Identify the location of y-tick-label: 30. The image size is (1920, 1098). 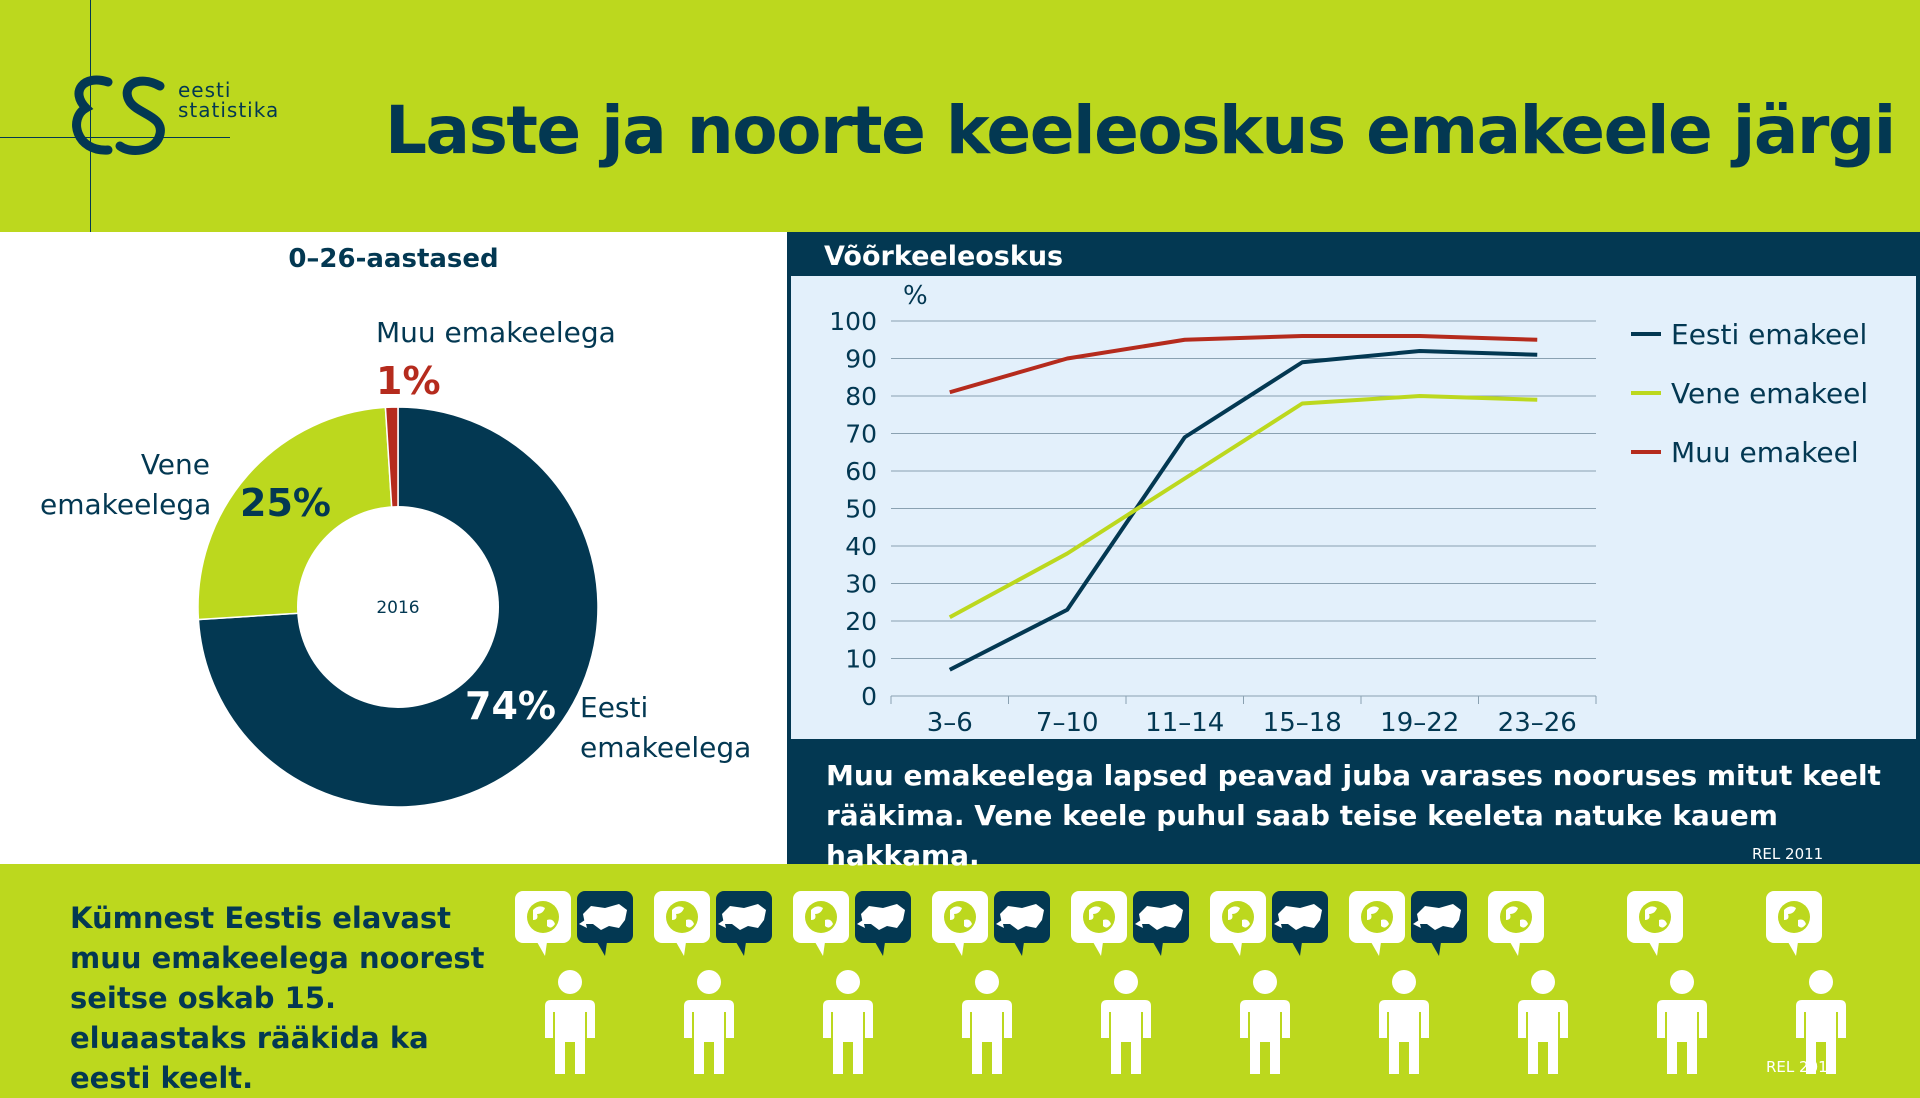
(861, 584).